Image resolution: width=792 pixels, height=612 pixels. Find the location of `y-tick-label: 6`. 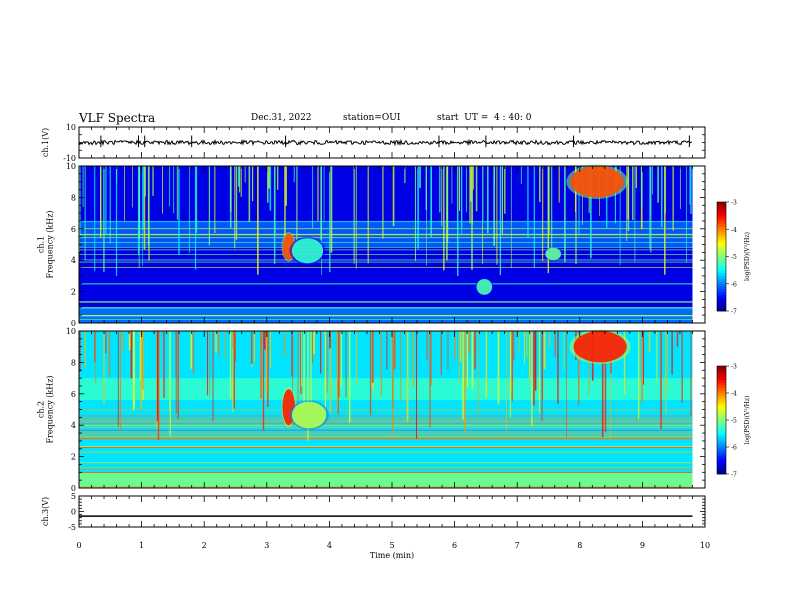

y-tick-label: 6 is located at coordinates (73, 394).